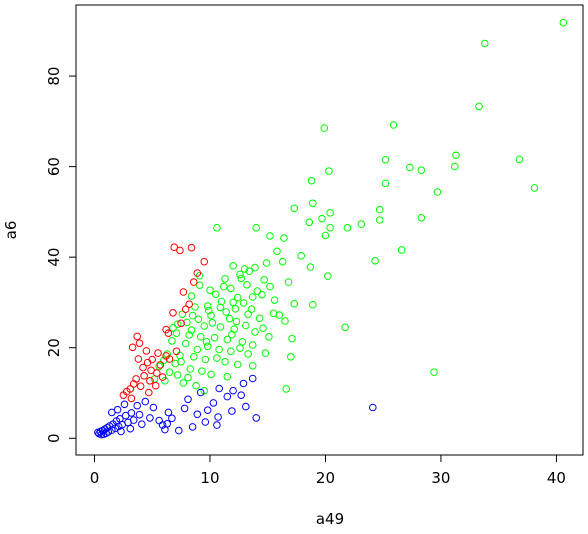 The width and height of the screenshot is (588, 534). What do you see at coordinates (54, 166) in the screenshot?
I see `y-tick-label: 60` at bounding box center [54, 166].